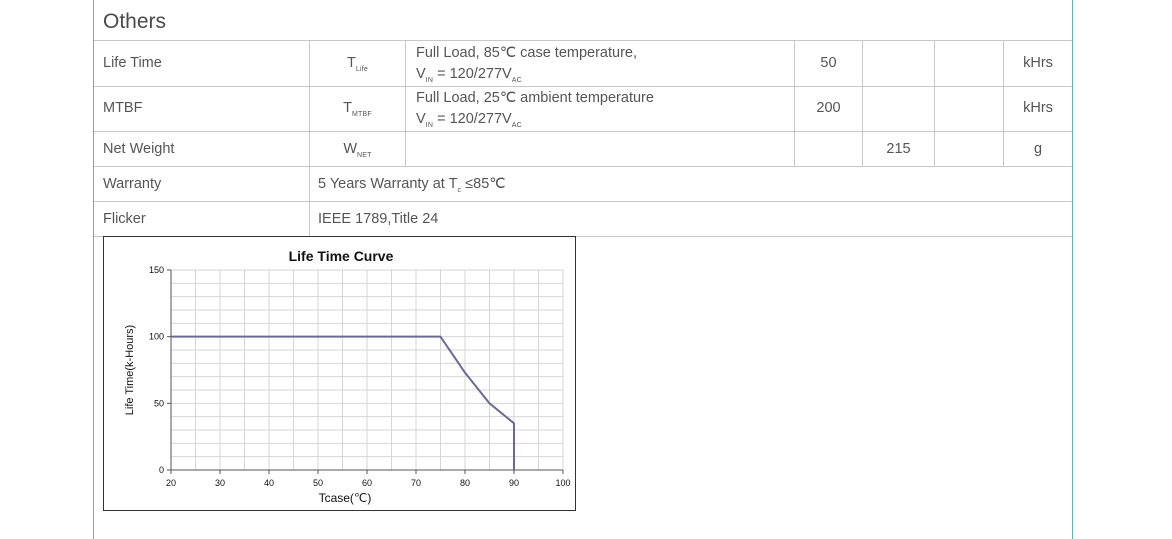 This screenshot has height=539, width=1172. What do you see at coordinates (357, 150) in the screenshot?
I see `net-weight-symbol: WNET` at bounding box center [357, 150].